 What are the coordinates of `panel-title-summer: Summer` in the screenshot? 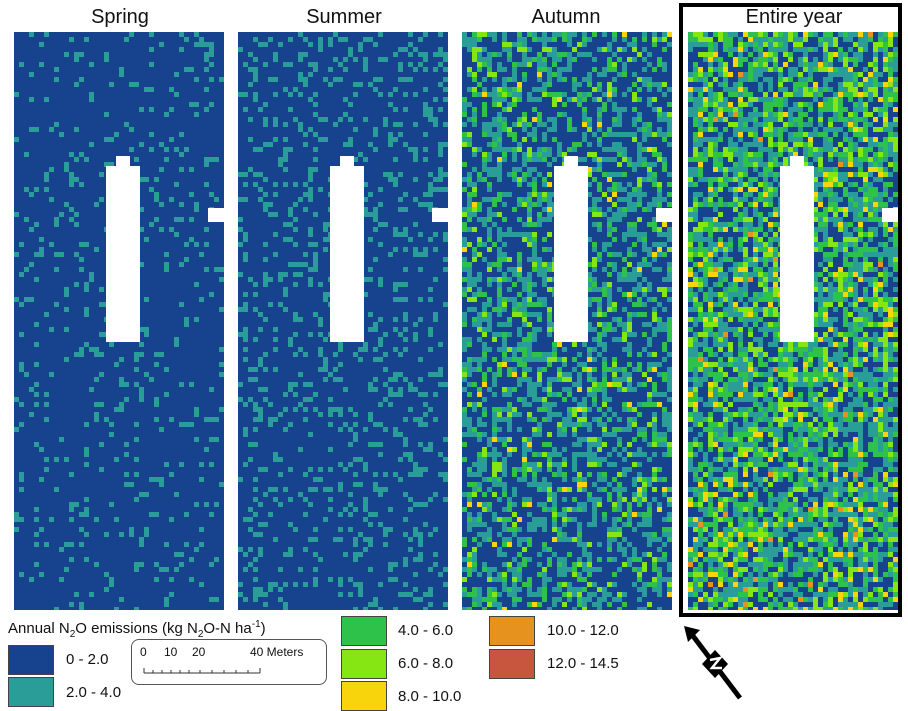 It's located at (344, 17).